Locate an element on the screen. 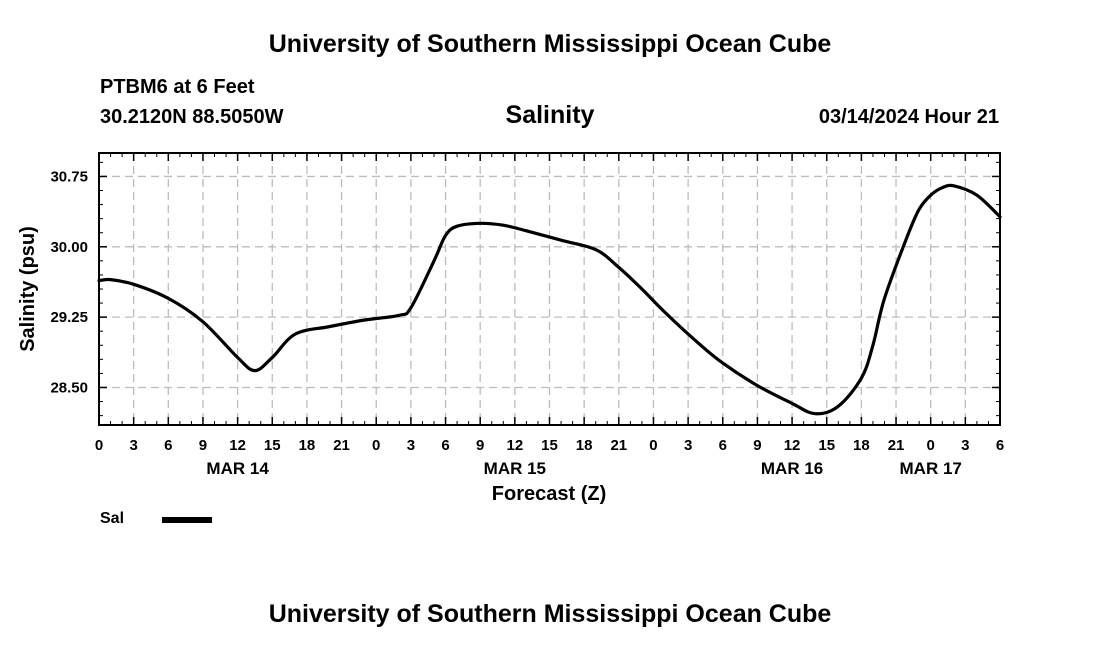 Image resolution: width=1100 pixels, height=650 pixels. date-label: MAR 16 is located at coordinates (792, 468).